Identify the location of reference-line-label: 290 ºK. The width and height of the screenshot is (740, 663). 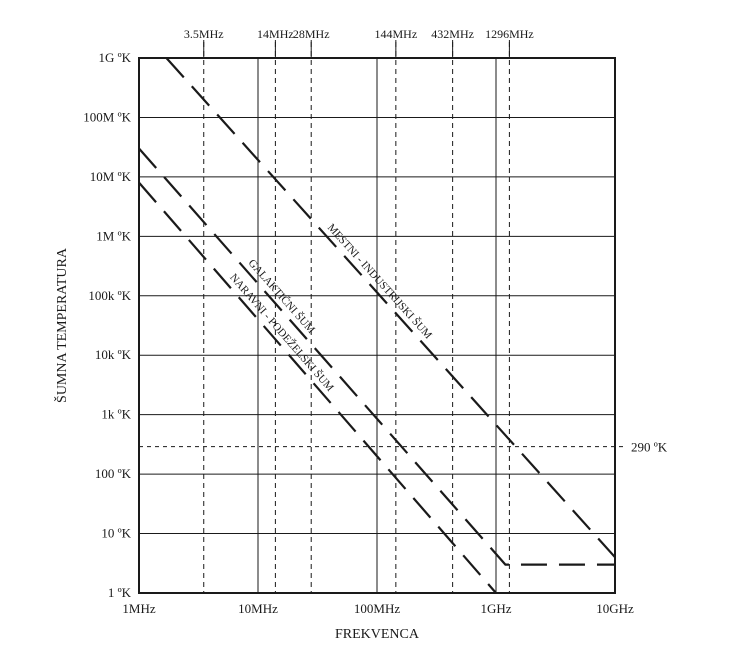
(649, 447).